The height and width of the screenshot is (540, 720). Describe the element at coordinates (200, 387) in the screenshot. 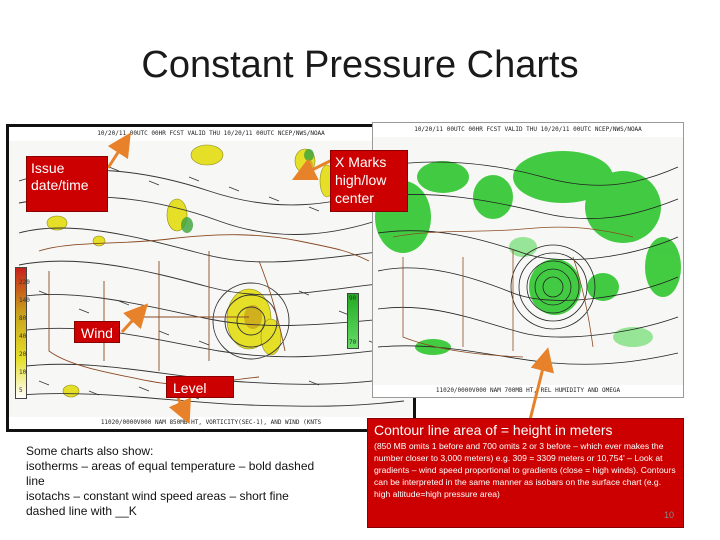

I see `callout-level: Level` at that location.